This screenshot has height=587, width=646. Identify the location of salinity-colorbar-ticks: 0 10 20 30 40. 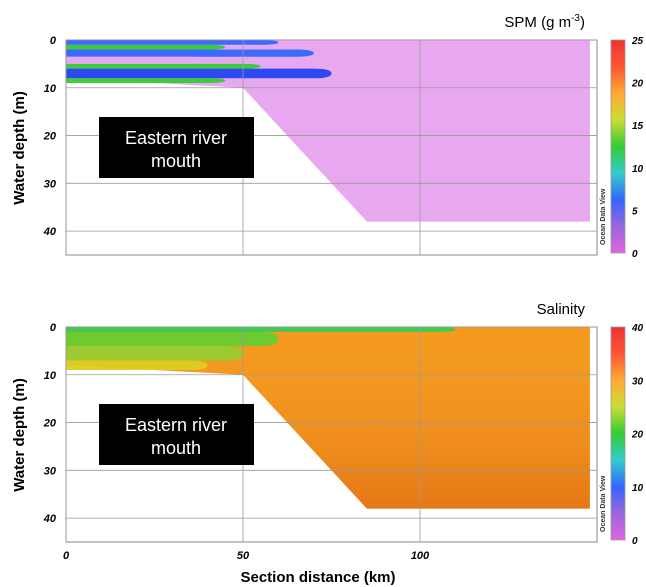
(637, 435).